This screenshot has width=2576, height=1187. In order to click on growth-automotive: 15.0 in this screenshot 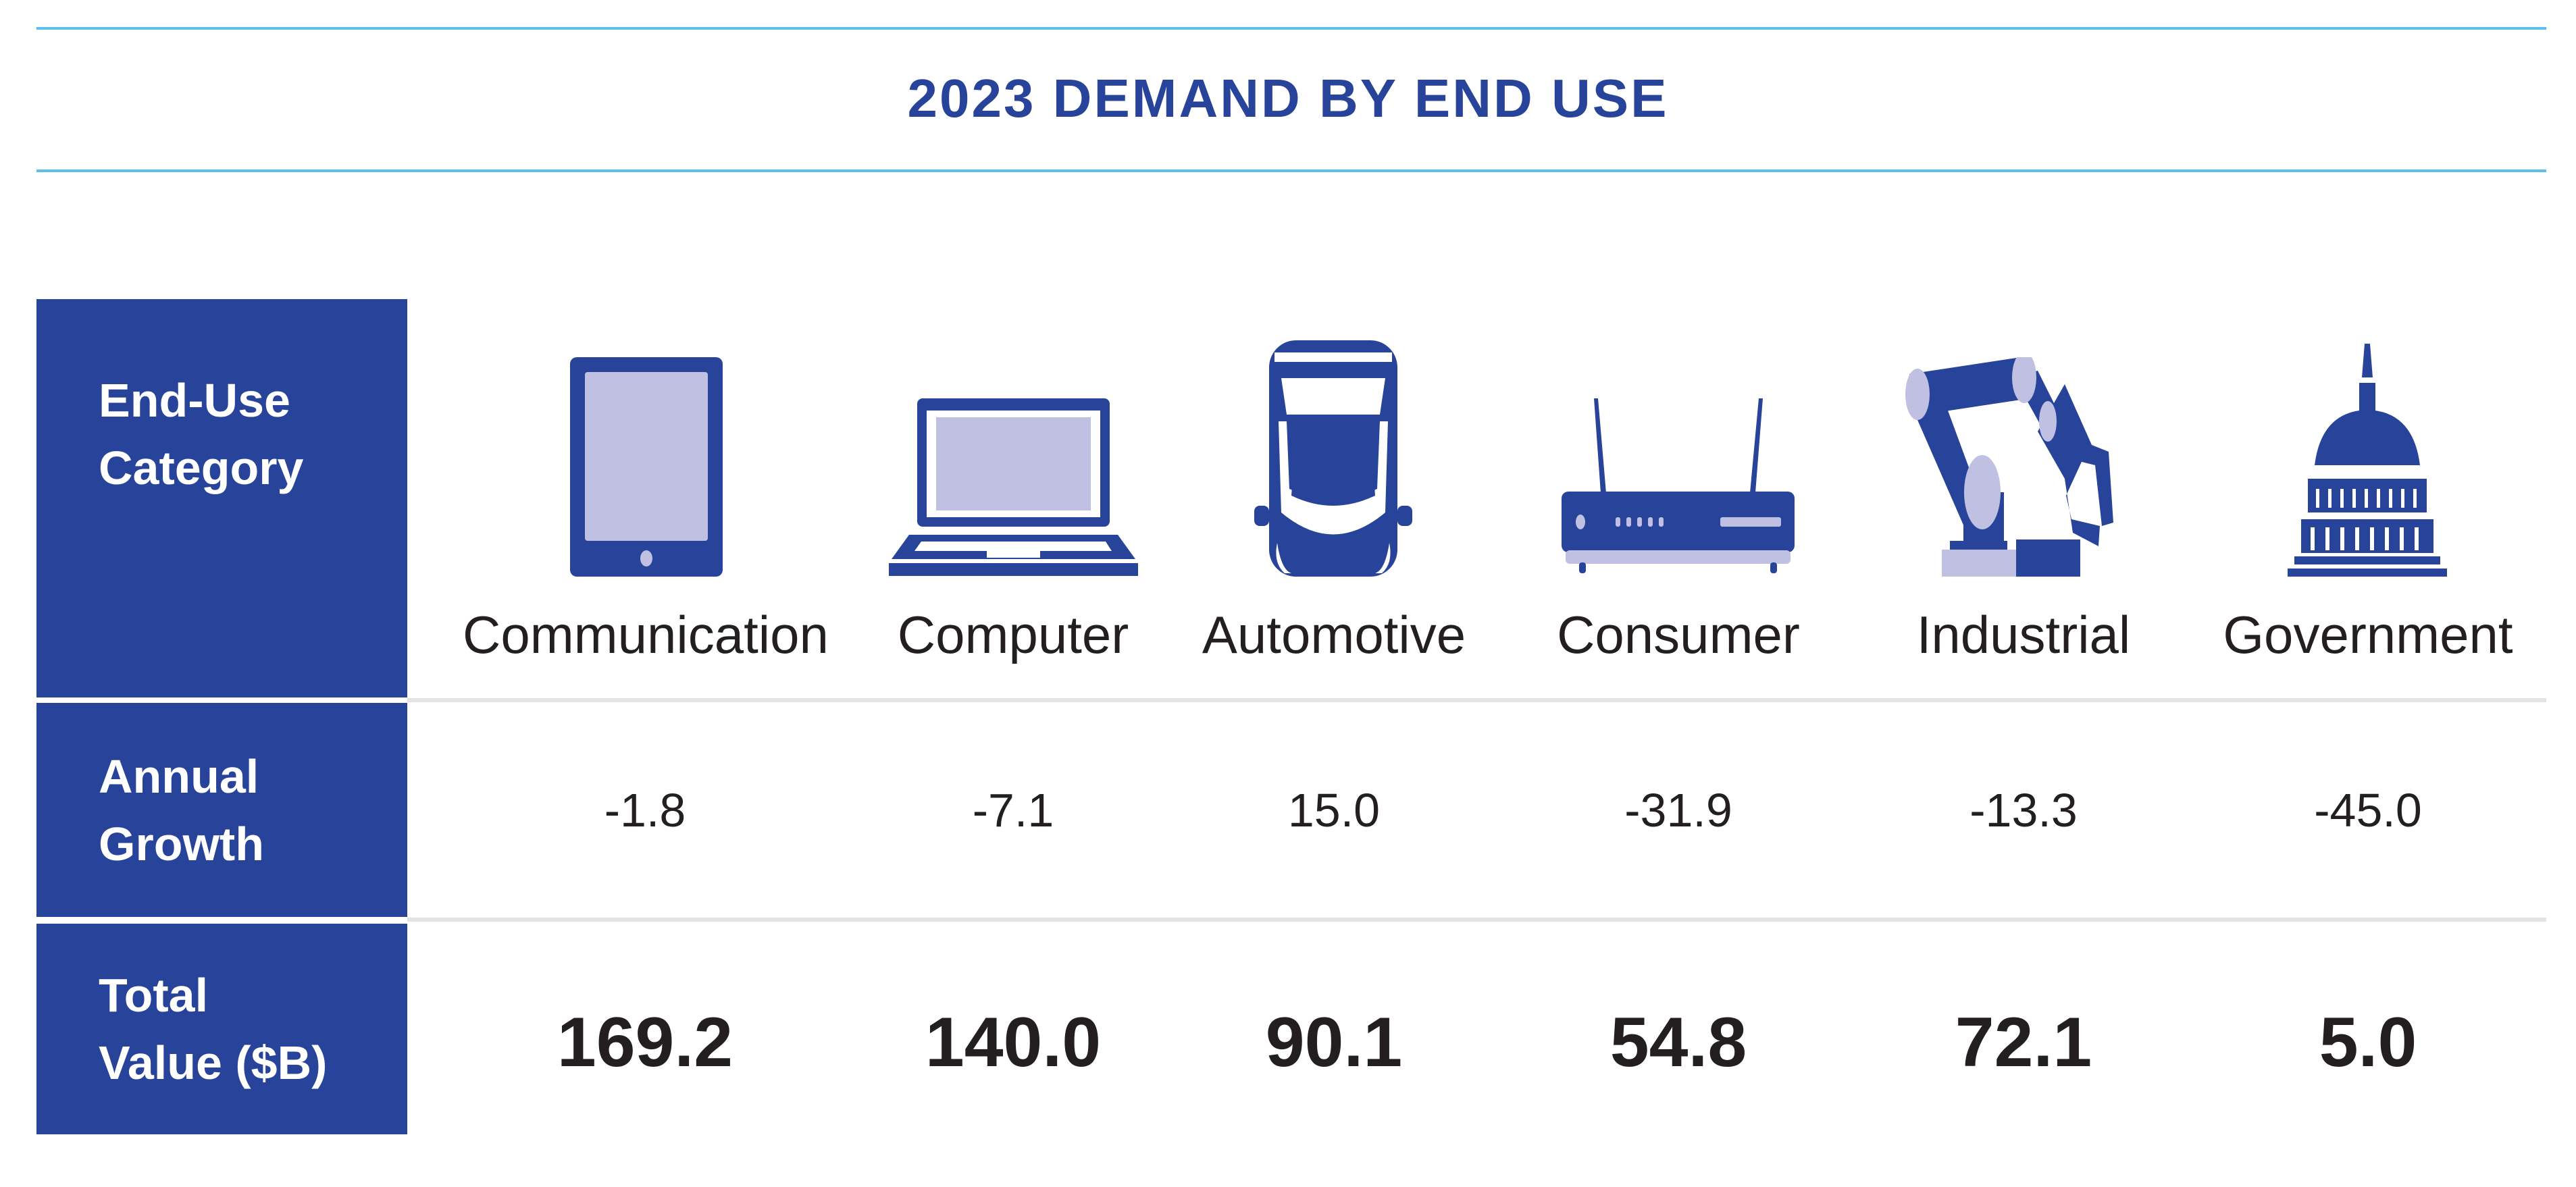, I will do `click(1334, 810)`.